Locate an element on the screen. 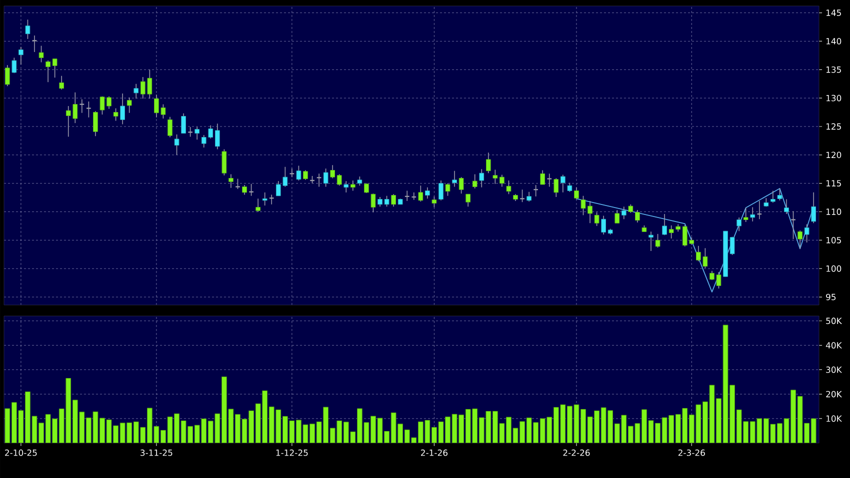 This screenshot has height=478, width=850. x-tick-label: 2-2-26 is located at coordinates (576, 453).